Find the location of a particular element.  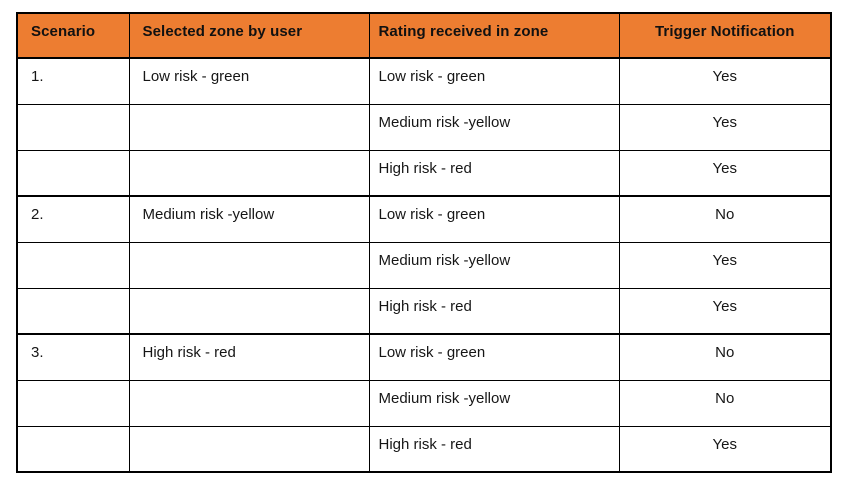

column-header-scenario: Scenario is located at coordinates (73, 35).